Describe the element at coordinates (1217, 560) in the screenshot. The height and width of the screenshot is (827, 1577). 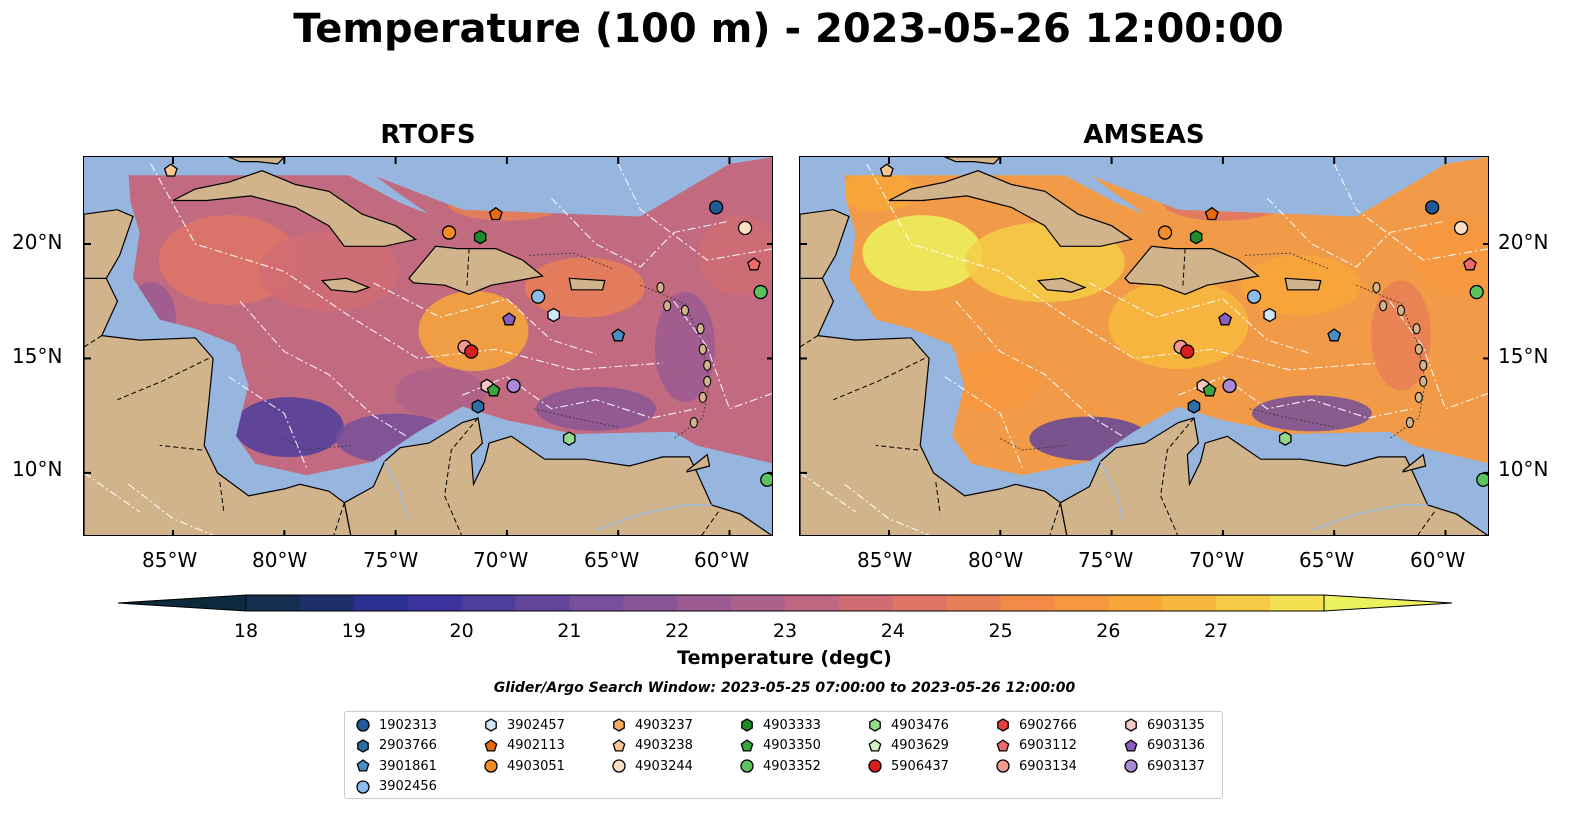
I see `xtick-right-70w: 70°W` at that location.